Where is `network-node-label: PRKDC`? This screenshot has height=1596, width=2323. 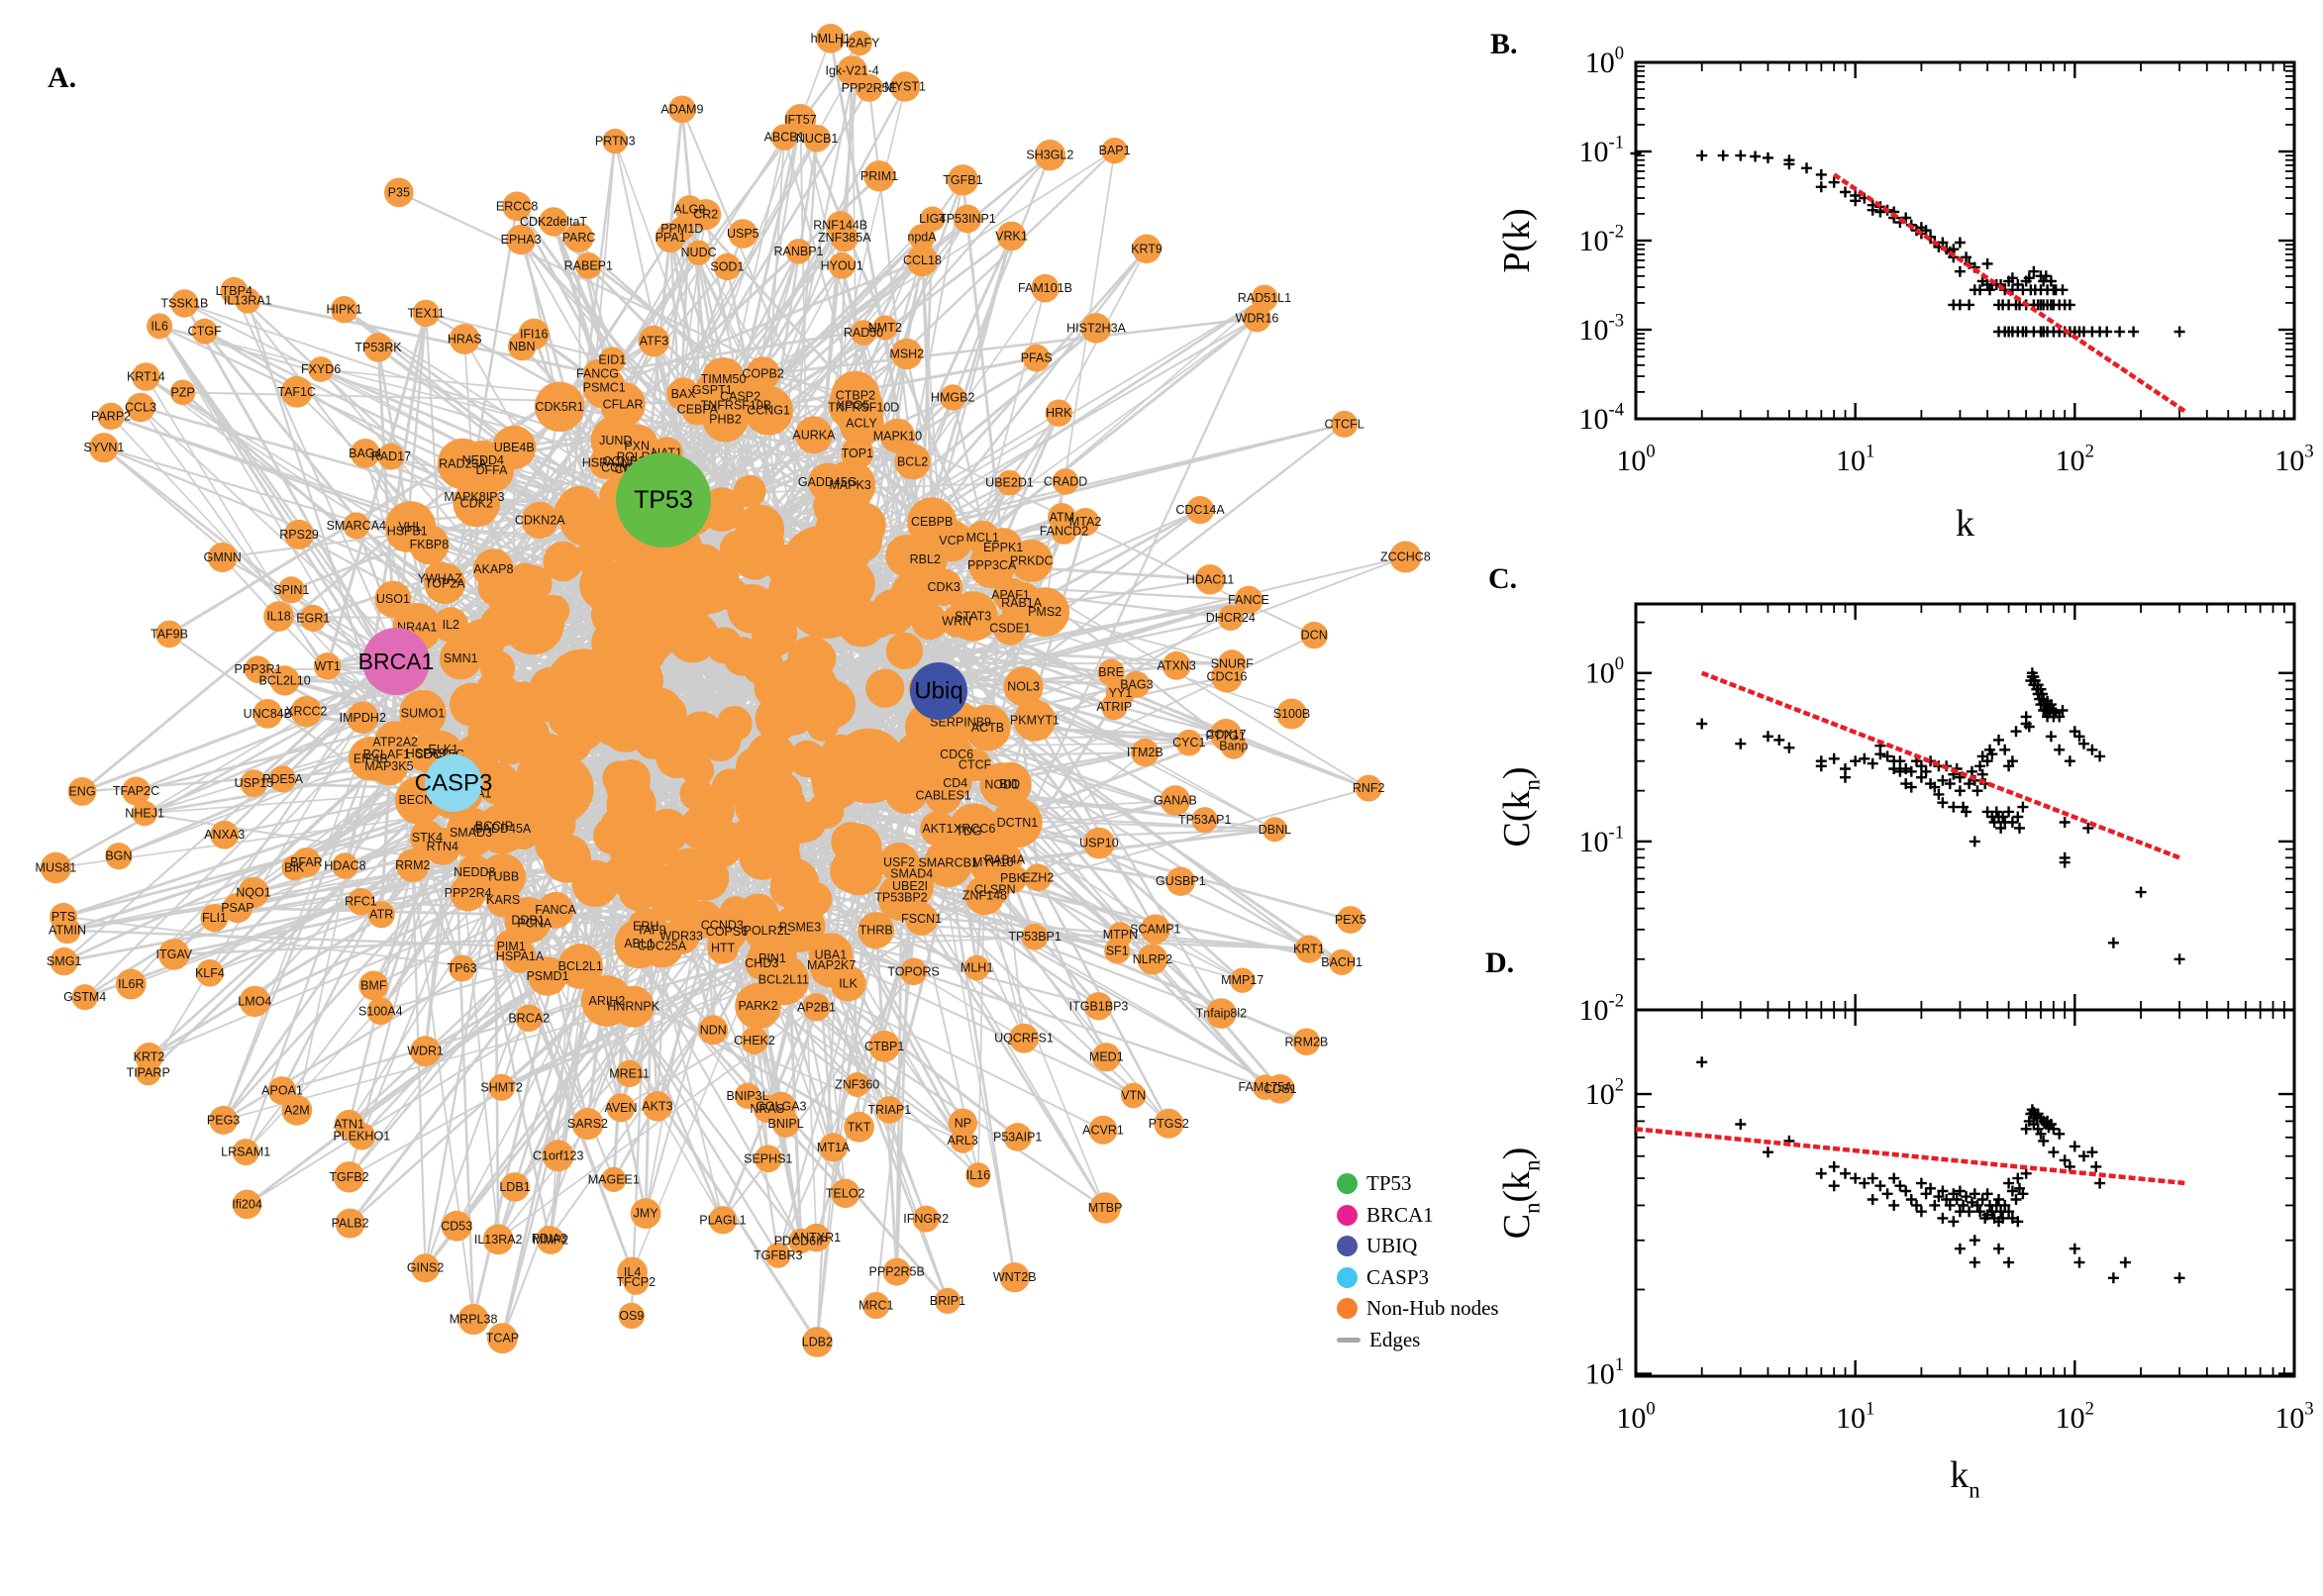 network-node-label: PRKDC is located at coordinates (1032, 561).